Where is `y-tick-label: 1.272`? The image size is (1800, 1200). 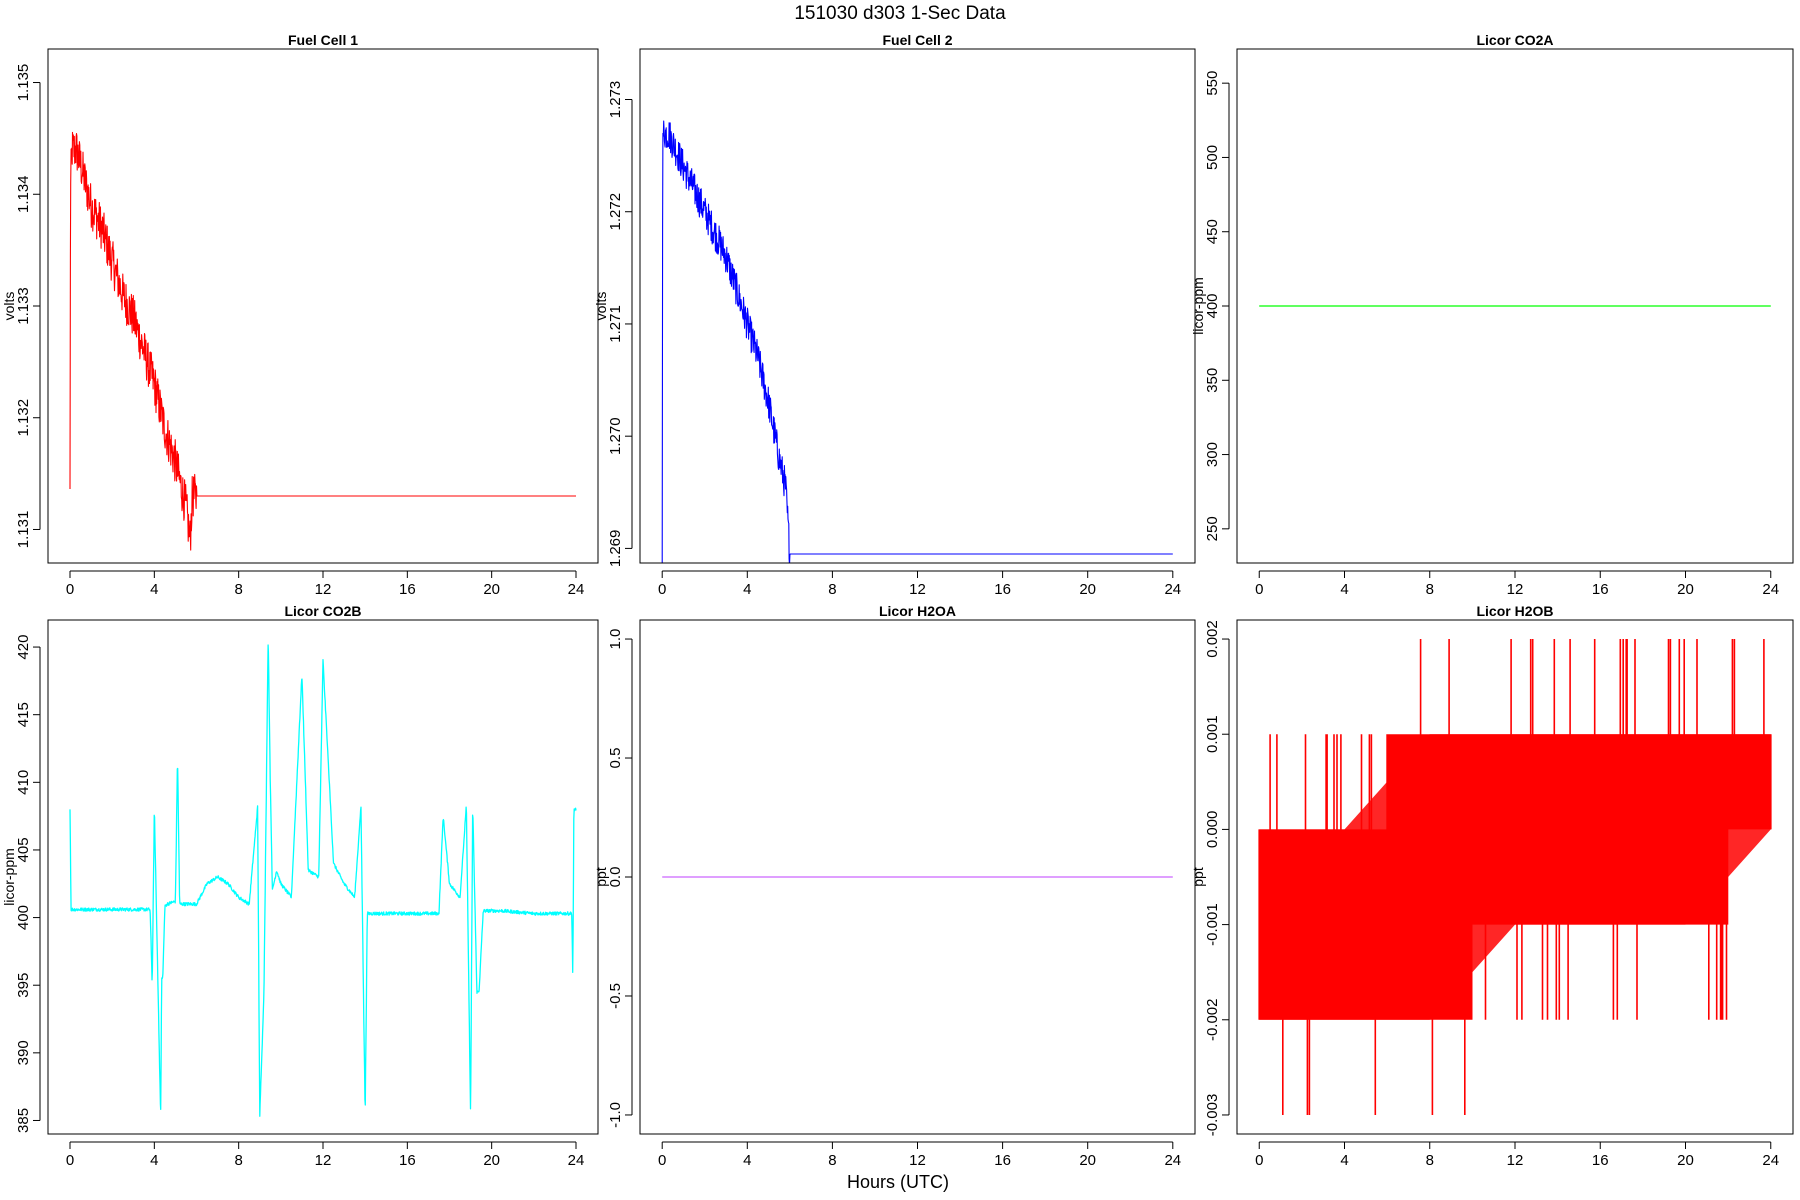 y-tick-label: 1.272 is located at coordinates (615, 212).